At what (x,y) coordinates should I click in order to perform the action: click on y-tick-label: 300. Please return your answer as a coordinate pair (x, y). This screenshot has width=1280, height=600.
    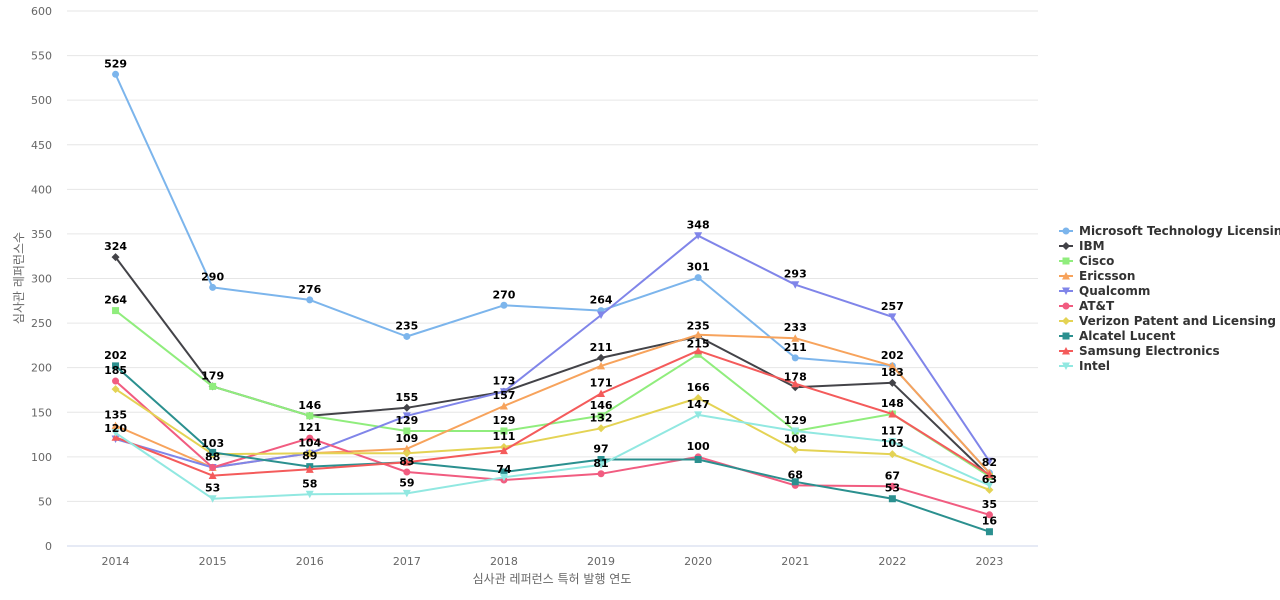
    Looking at the image, I should click on (41, 279).